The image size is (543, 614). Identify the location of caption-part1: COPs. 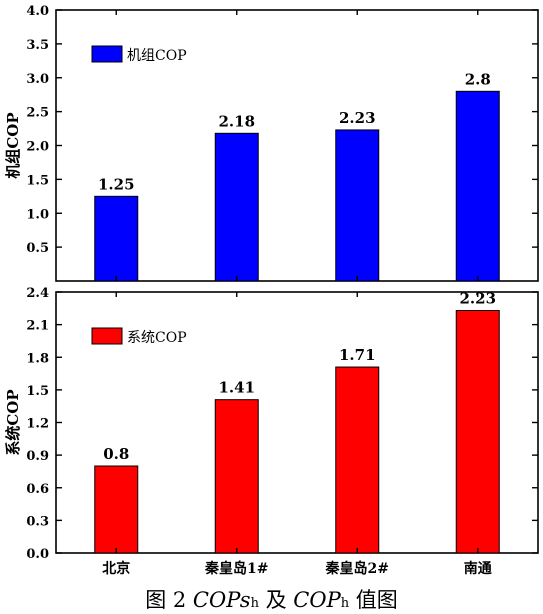
(221, 600).